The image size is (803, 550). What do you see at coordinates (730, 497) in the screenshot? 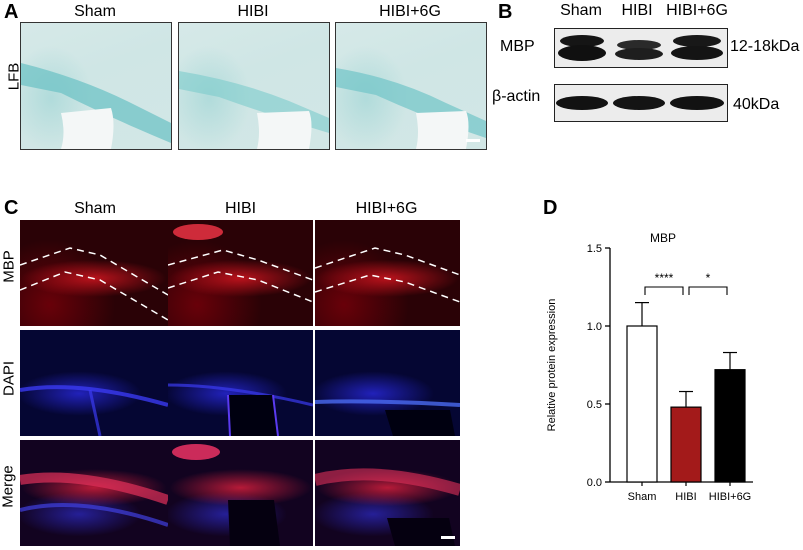
I see `x-tick-label: HIBI+6G` at bounding box center [730, 497].